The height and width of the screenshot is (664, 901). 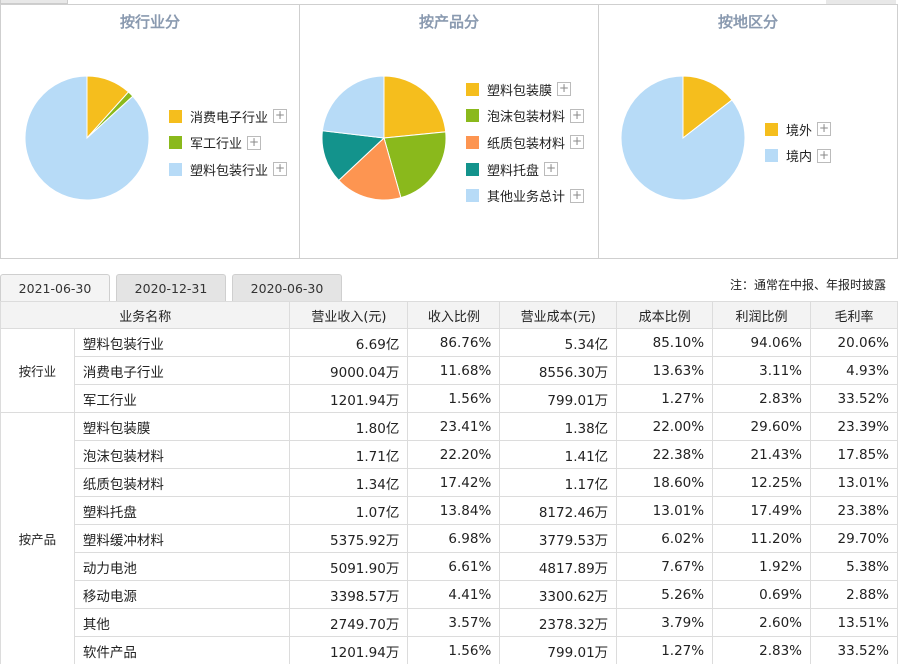 I want to click on cell-value: 29.60%, so click(x=762, y=426).